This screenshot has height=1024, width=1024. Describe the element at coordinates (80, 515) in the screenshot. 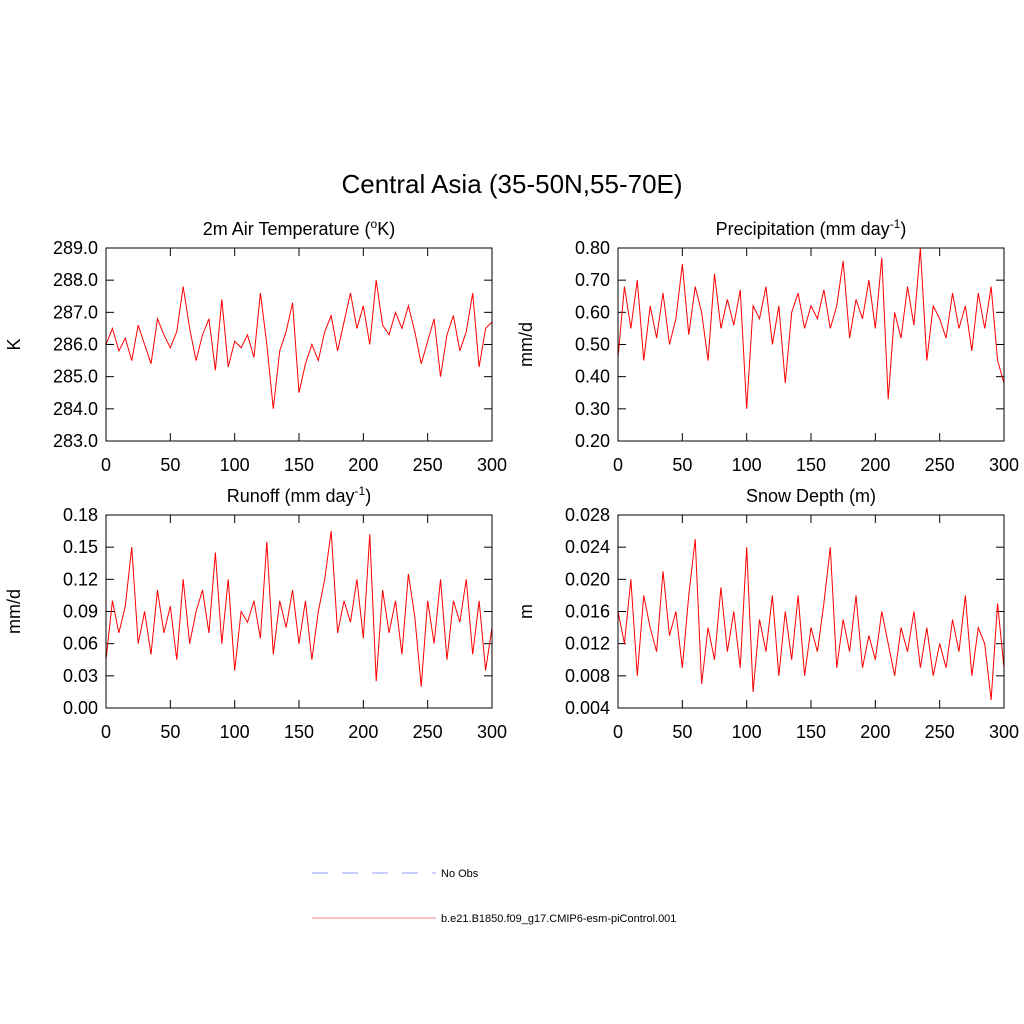

I see `y-tick-label: 0.18` at that location.